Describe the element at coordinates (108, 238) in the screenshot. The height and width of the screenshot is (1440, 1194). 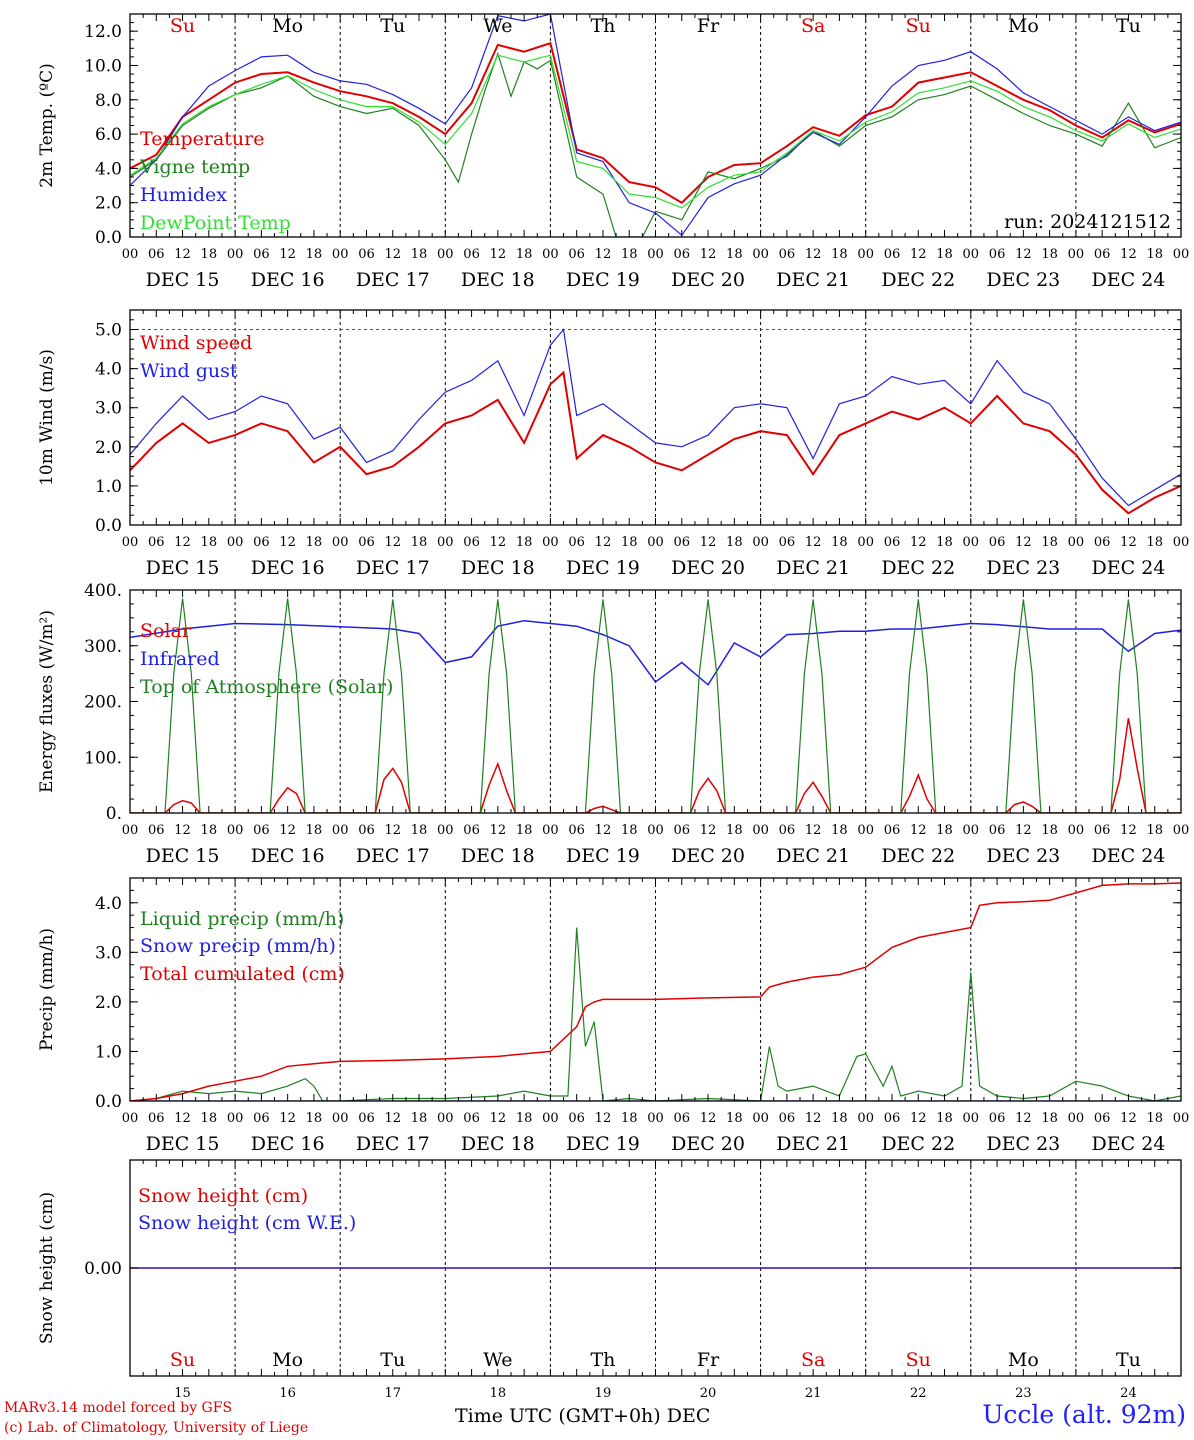
I see `y-tick-label: 0.0` at that location.